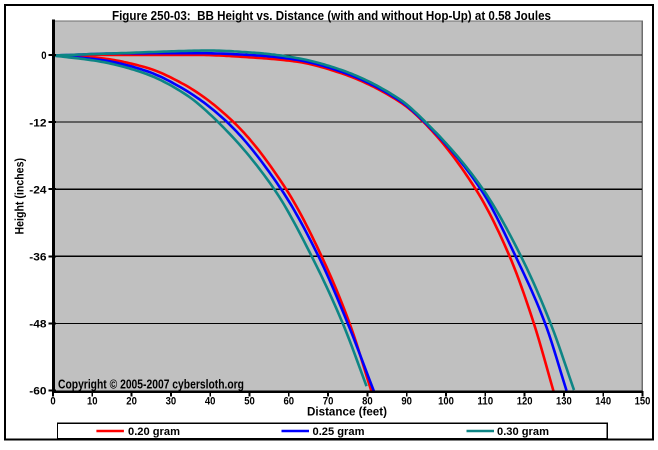  Describe the element at coordinates (37, 123) in the screenshot. I see `svg-text: -12` at that location.